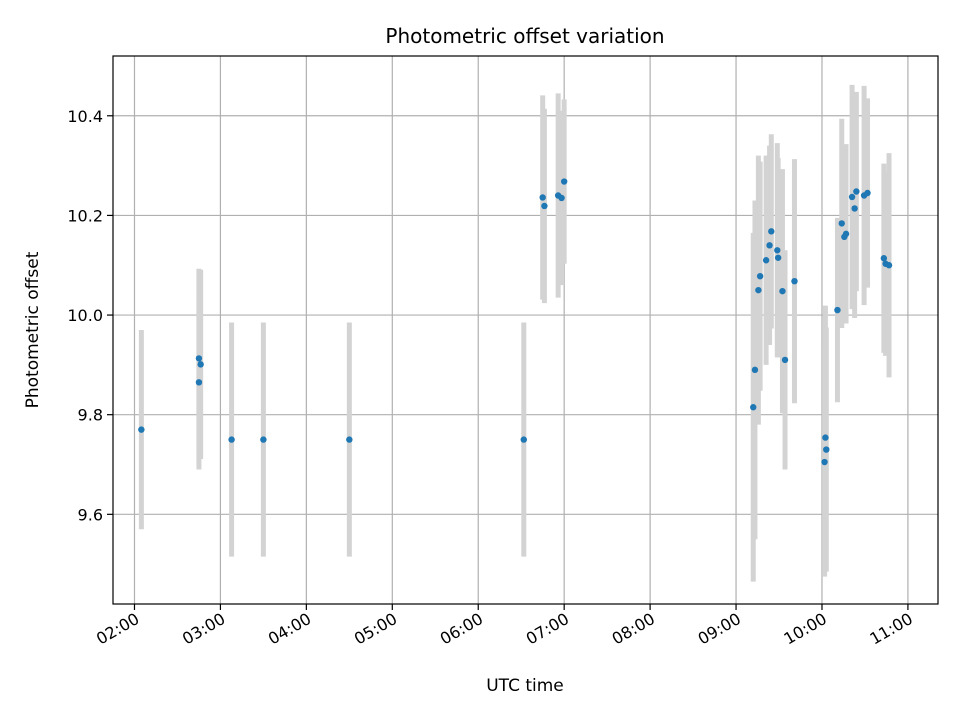 Image resolution: width=960 pixels, height=720 pixels. I want to click on y-axis-label: Photometric offset, so click(33, 329).